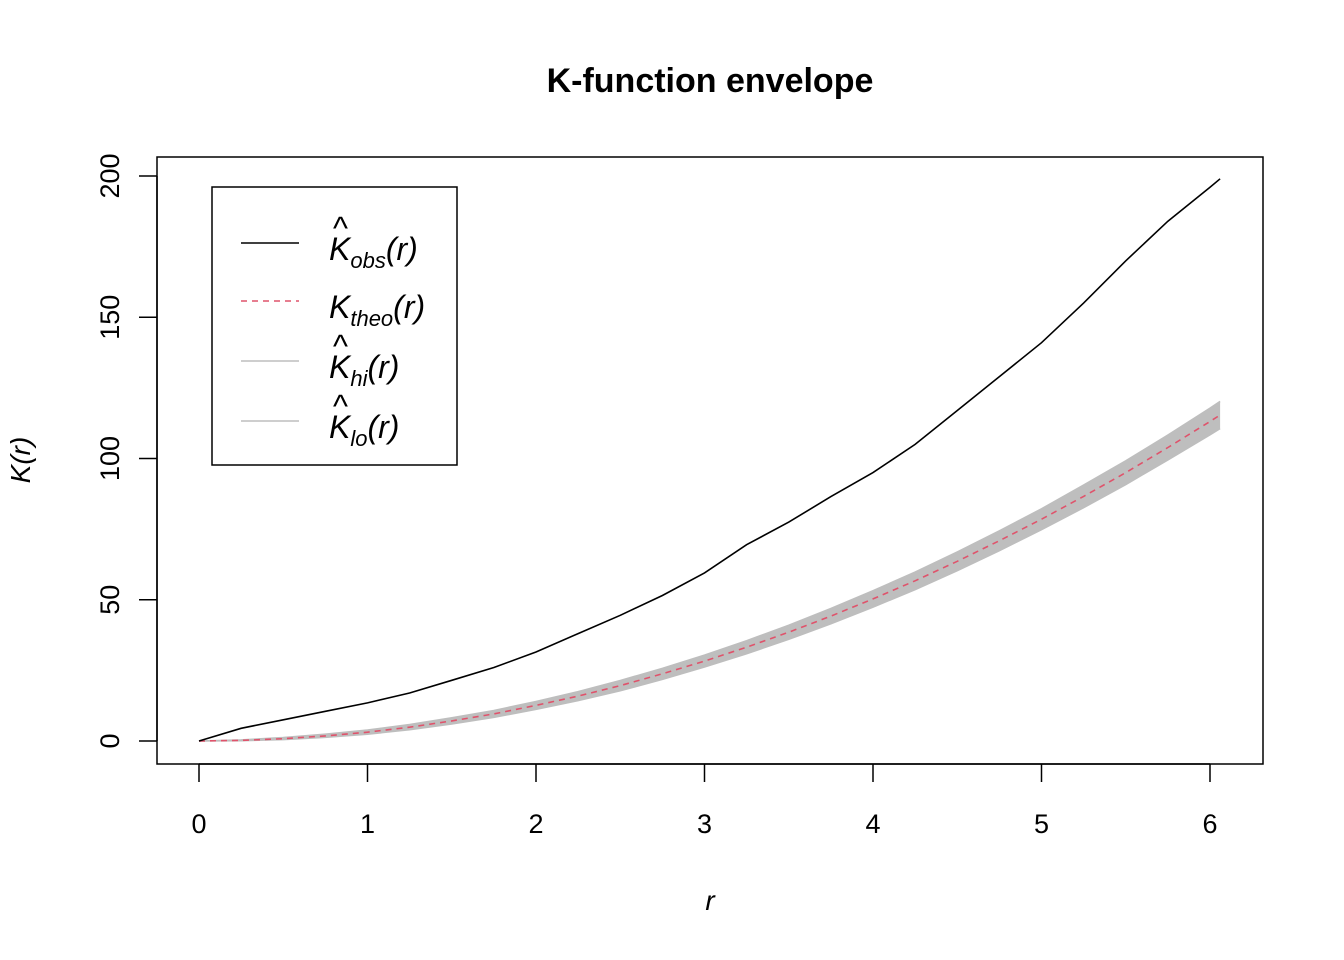  Describe the element at coordinates (110, 740) in the screenshot. I see `y-tick-label: 0` at that location.